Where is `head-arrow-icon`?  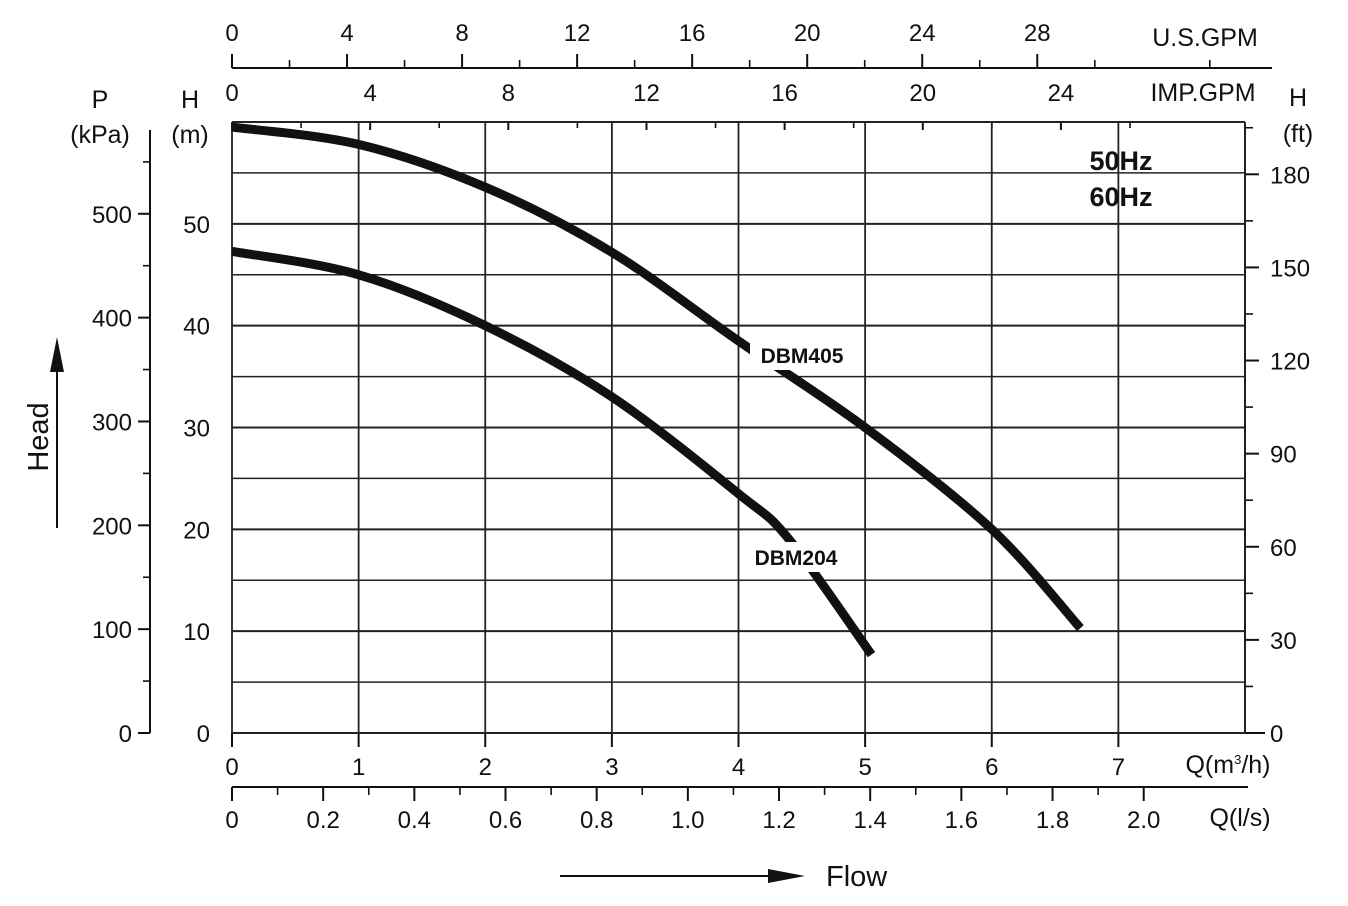
head-arrow-icon is located at coordinates (57, 354).